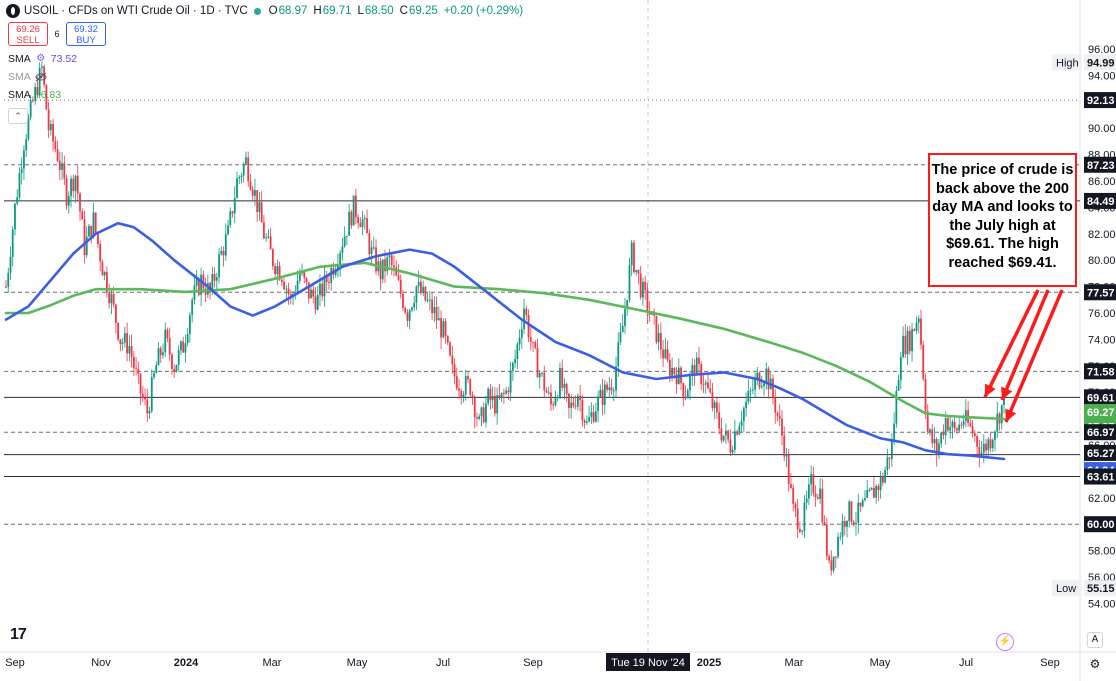 This screenshot has height=681, width=1116. I want to click on buy-button: 69.32 BUY, so click(86, 34).